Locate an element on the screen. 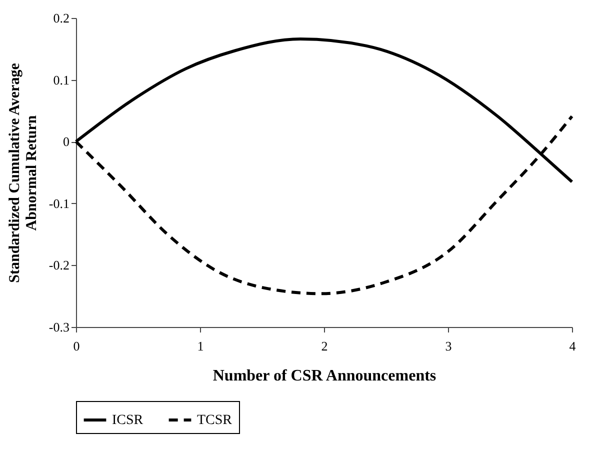 The height and width of the screenshot is (472, 606). y-tick-label: -0.1 is located at coordinates (59, 203).